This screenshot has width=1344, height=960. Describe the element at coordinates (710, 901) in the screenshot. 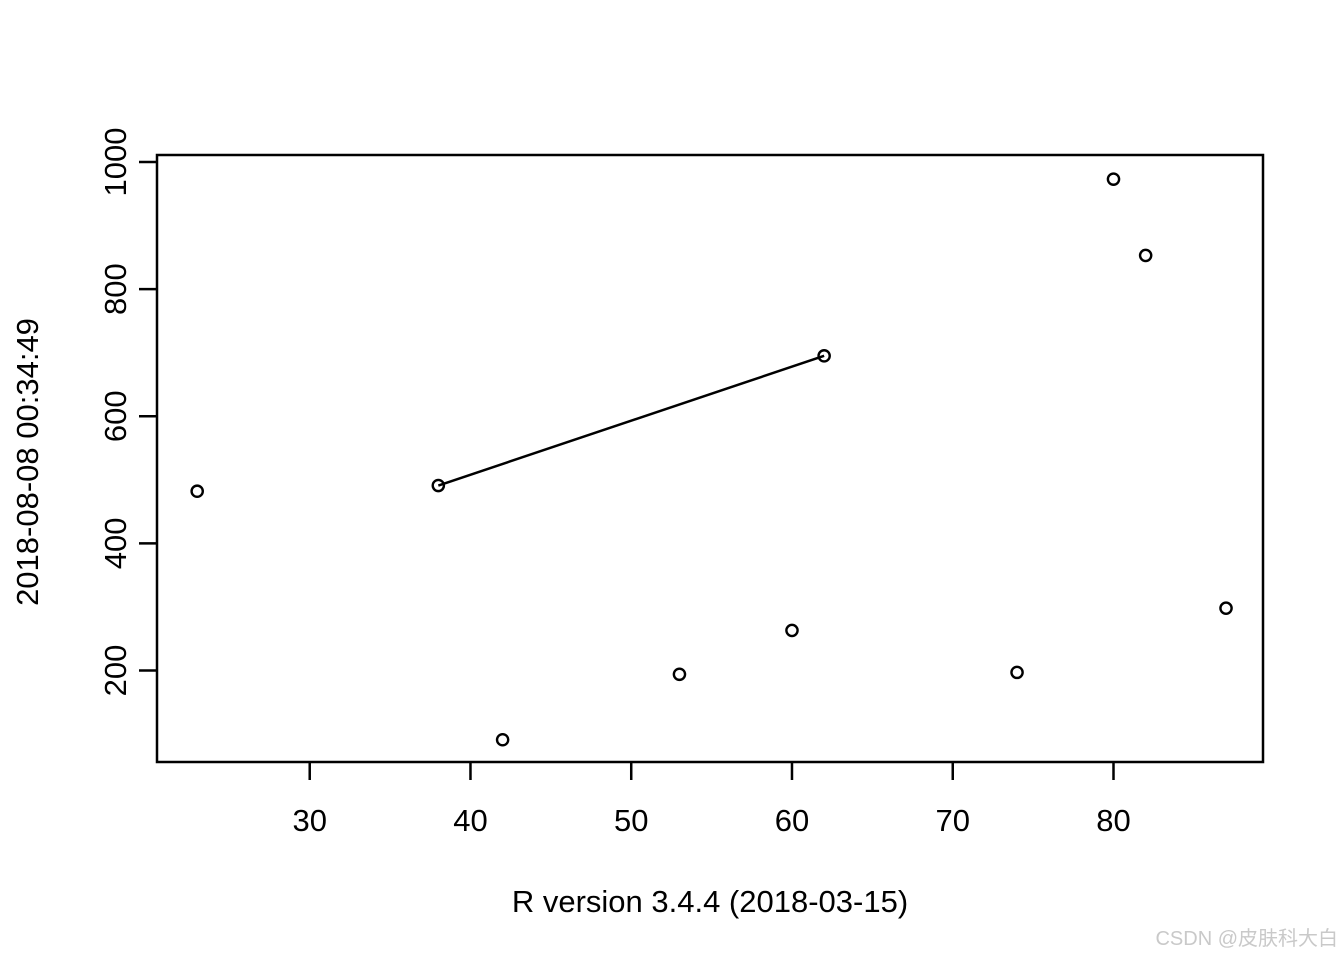

I see `x-axis-title: R version 3.4.4 (2018-03-15)` at that location.